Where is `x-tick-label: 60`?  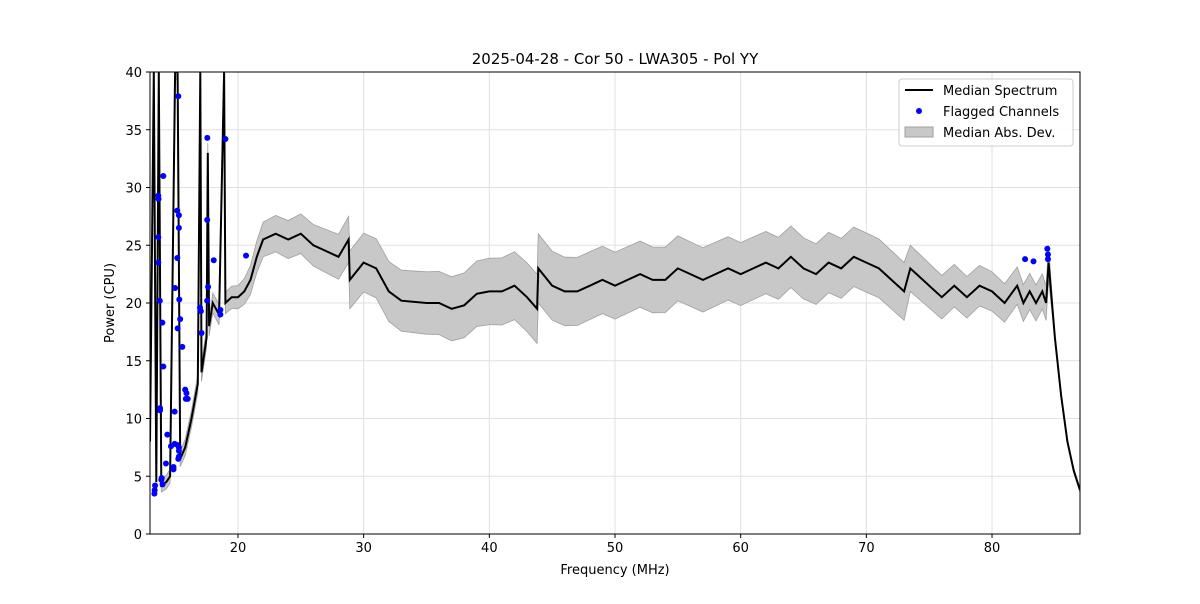
x-tick-label: 60 is located at coordinates (740, 548).